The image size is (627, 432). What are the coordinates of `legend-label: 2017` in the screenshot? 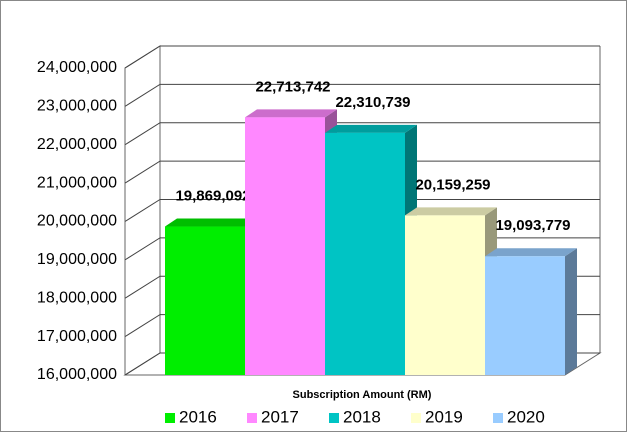 It's located at (280, 416).